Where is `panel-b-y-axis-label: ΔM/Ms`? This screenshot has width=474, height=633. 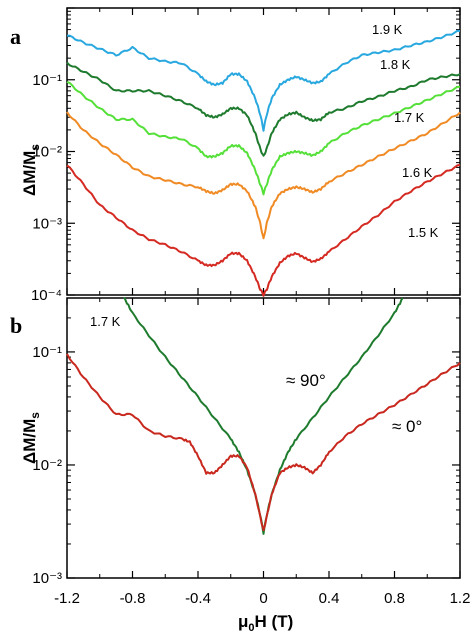 panel-b-y-axis-label: ΔM/Ms is located at coordinates (31, 438).